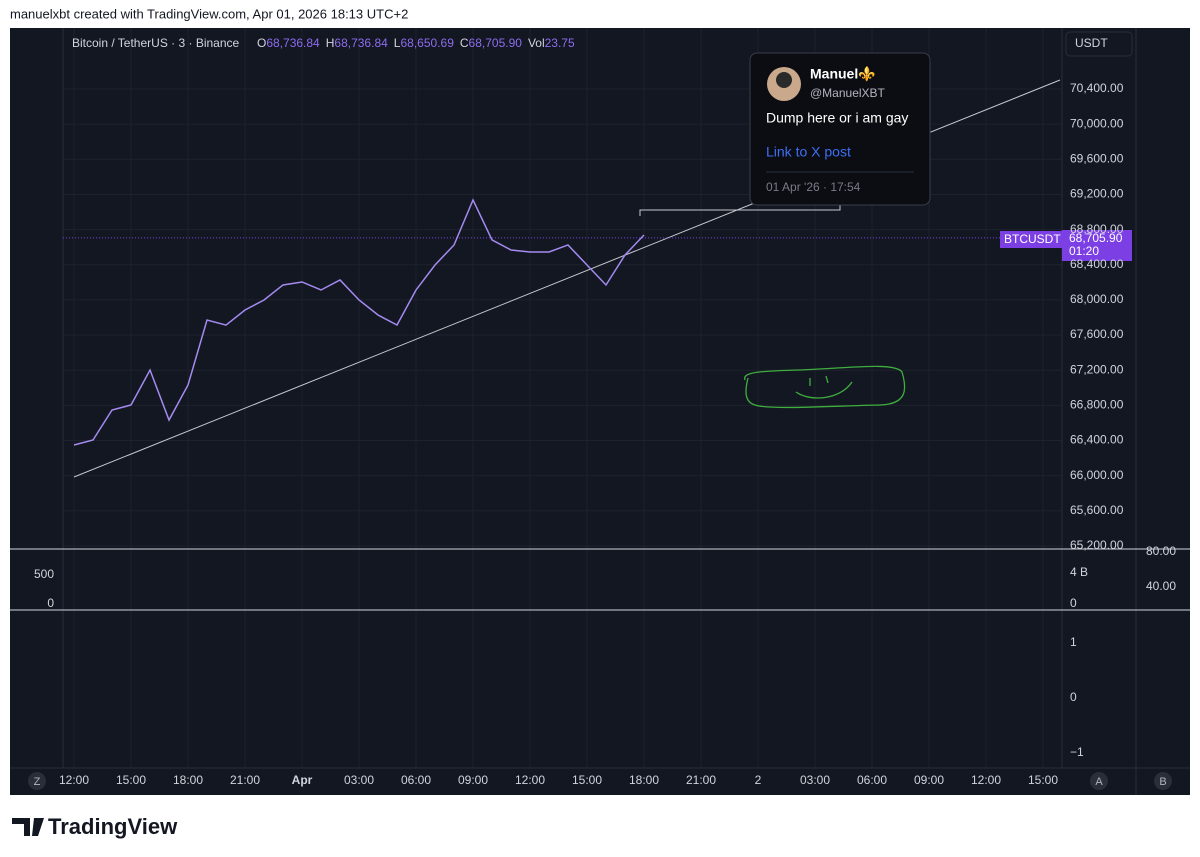 The width and height of the screenshot is (1200, 857). I want to click on last-price-label: 68,705.90, so click(1096, 238).